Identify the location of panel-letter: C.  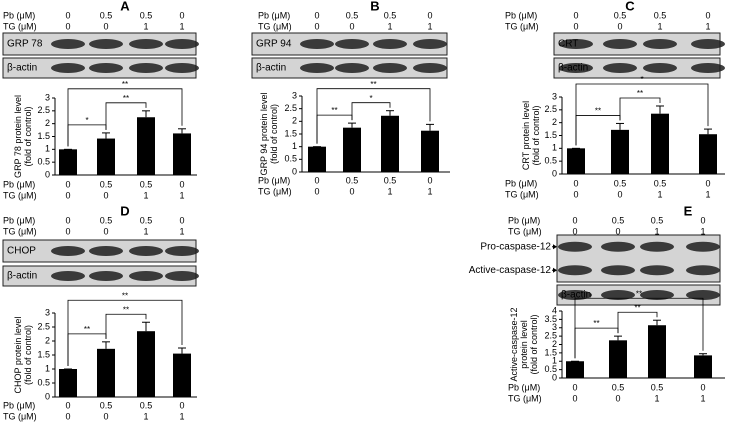
(630, 6).